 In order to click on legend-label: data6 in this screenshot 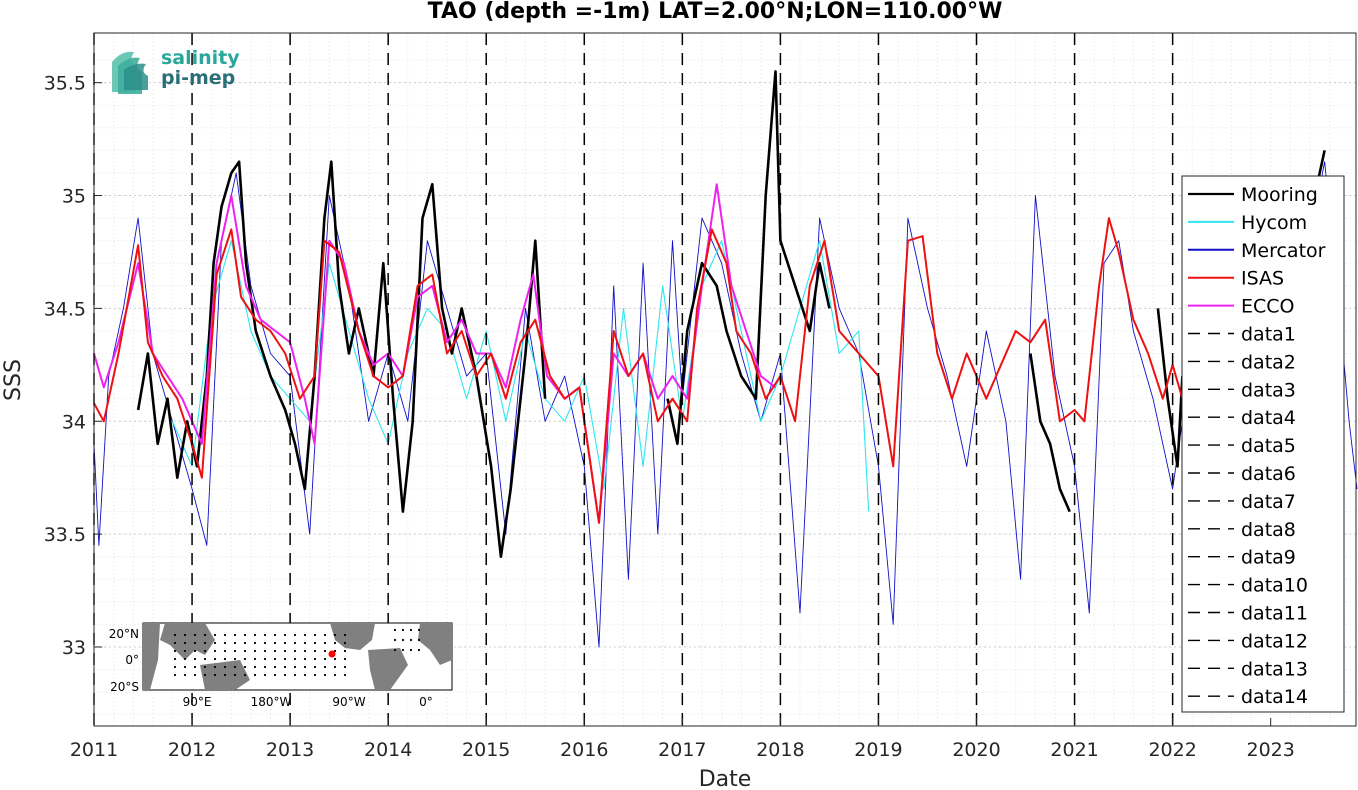, I will do `click(1268, 474)`.